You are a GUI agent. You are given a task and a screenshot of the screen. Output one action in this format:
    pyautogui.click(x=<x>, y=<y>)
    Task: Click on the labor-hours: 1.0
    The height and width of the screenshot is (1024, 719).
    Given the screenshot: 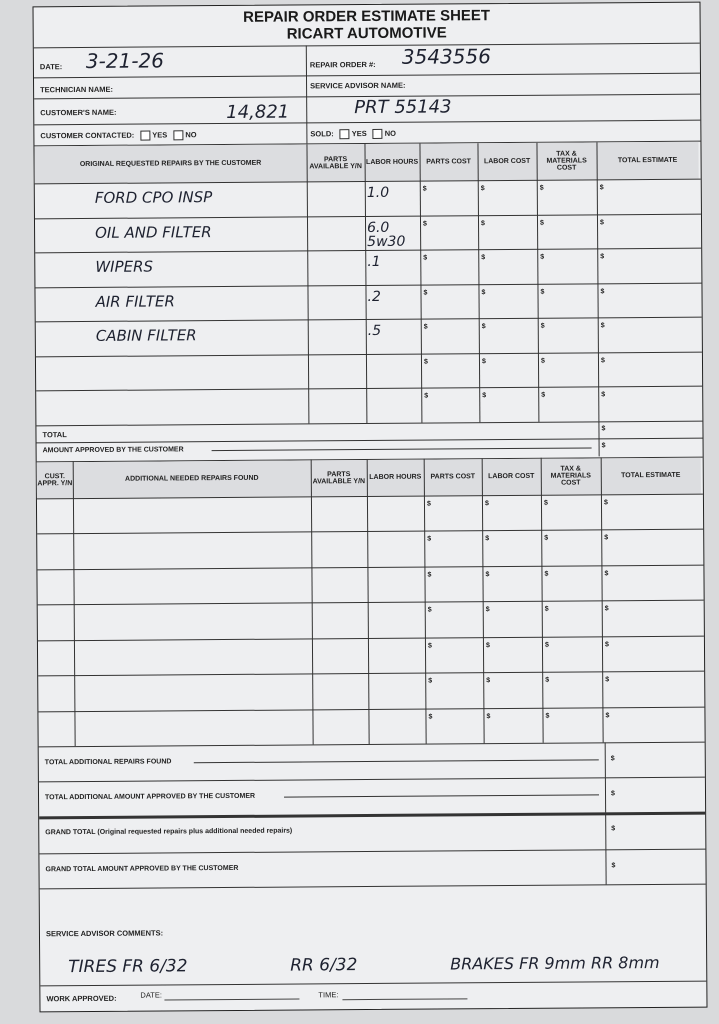 What is the action you would take?
    pyautogui.click(x=378, y=193)
    